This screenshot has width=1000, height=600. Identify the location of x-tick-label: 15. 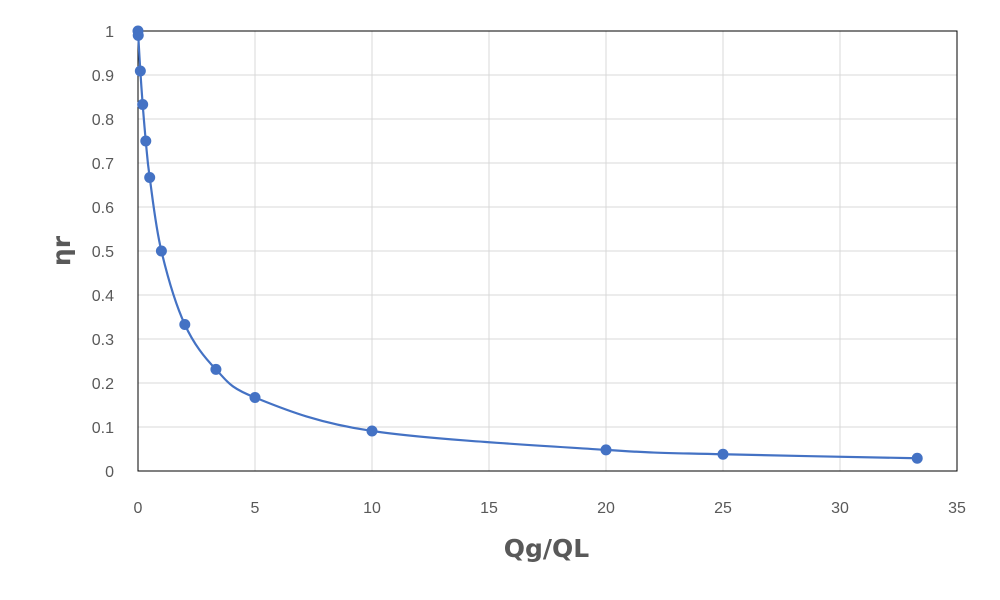
(489, 508).